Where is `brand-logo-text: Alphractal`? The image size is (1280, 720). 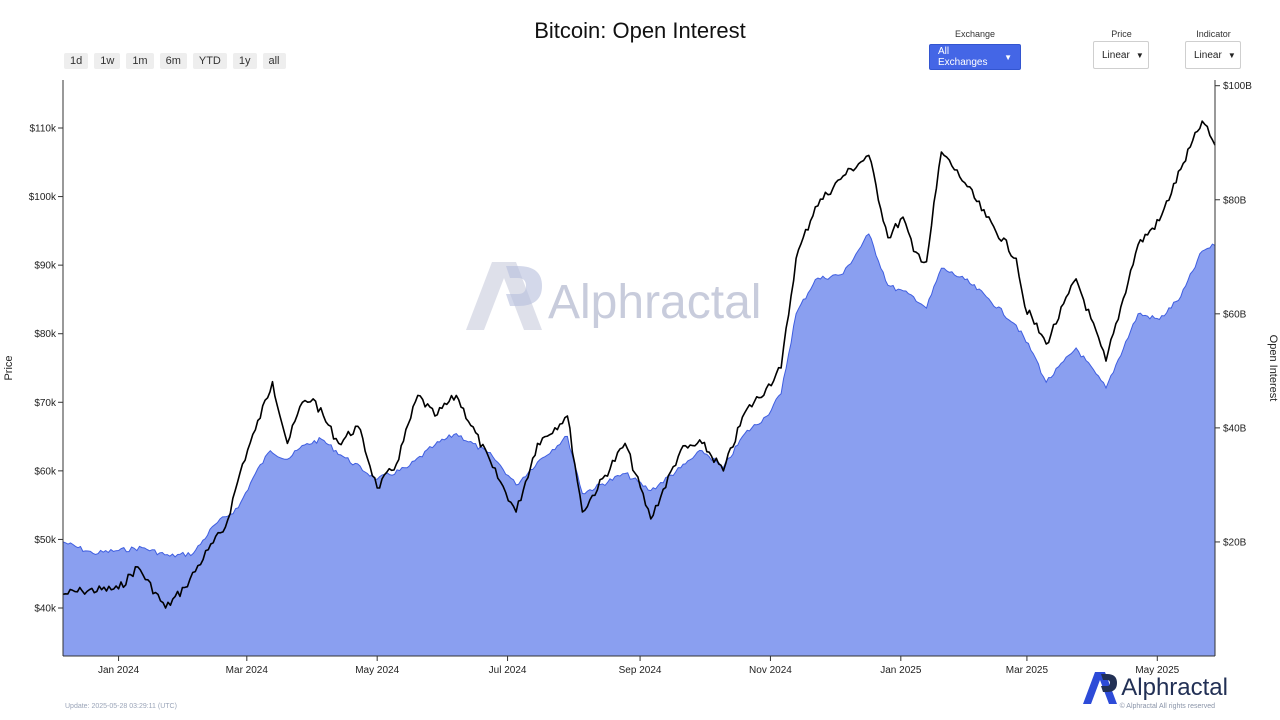 brand-logo-text: Alphractal is located at coordinates (1174, 687).